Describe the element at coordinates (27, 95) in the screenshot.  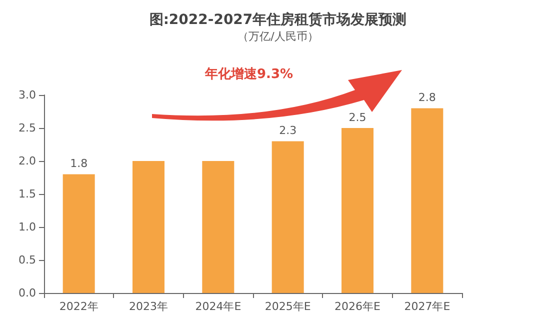
I see `text: 3.0` at that location.